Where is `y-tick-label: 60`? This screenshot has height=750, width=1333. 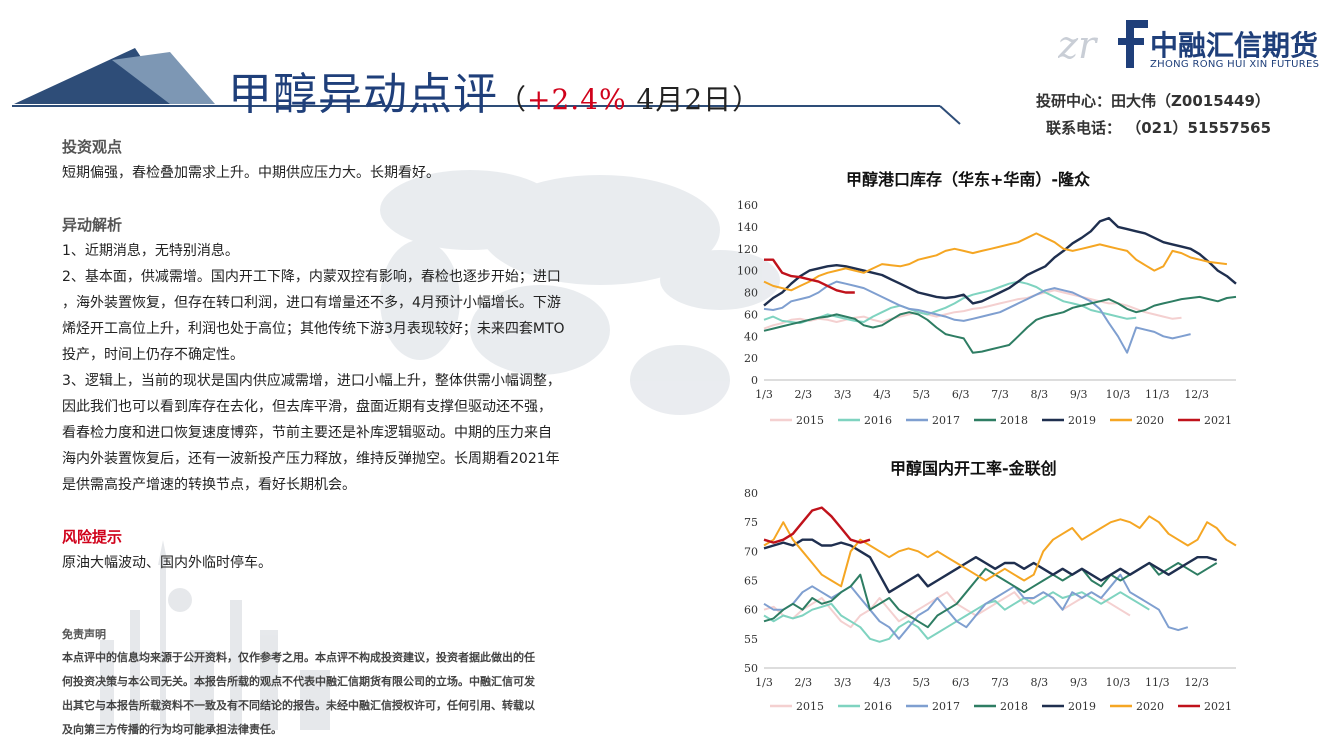 y-tick-label: 60 is located at coordinates (751, 610).